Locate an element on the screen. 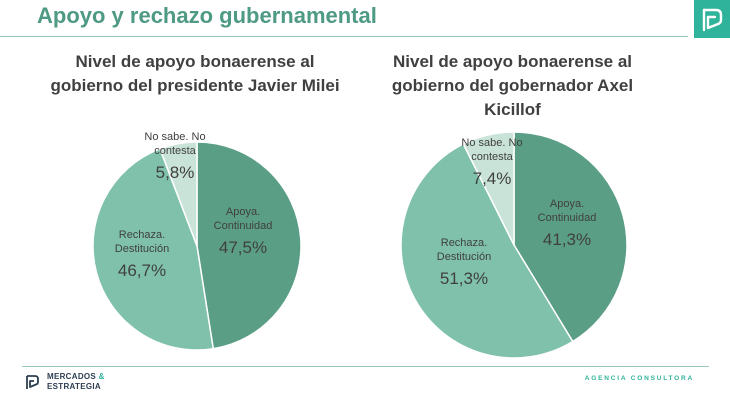  pie2-slice-1-value: 51,3% is located at coordinates (464, 278).